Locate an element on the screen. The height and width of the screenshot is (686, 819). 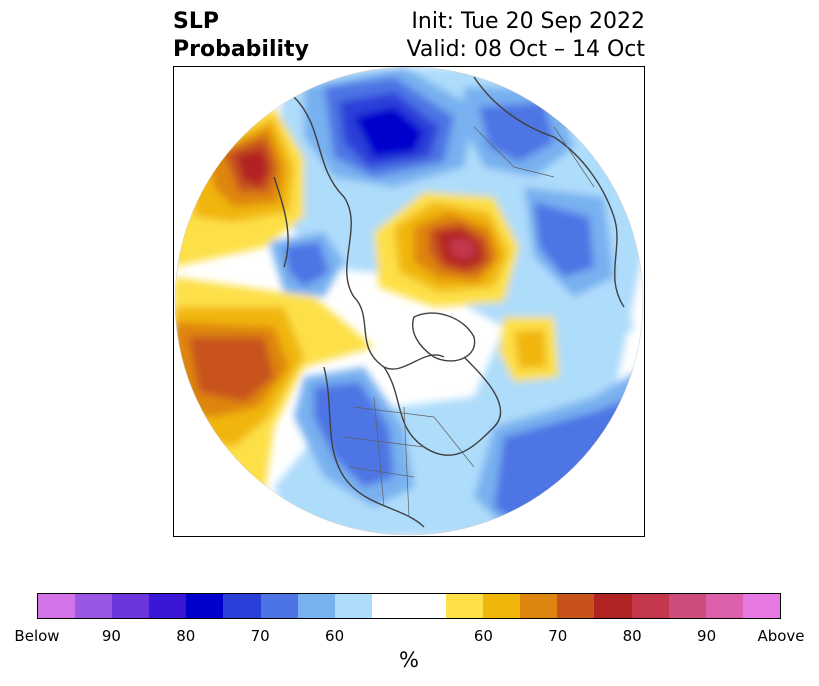
title-left: SLP Probability is located at coordinates (241, 36).